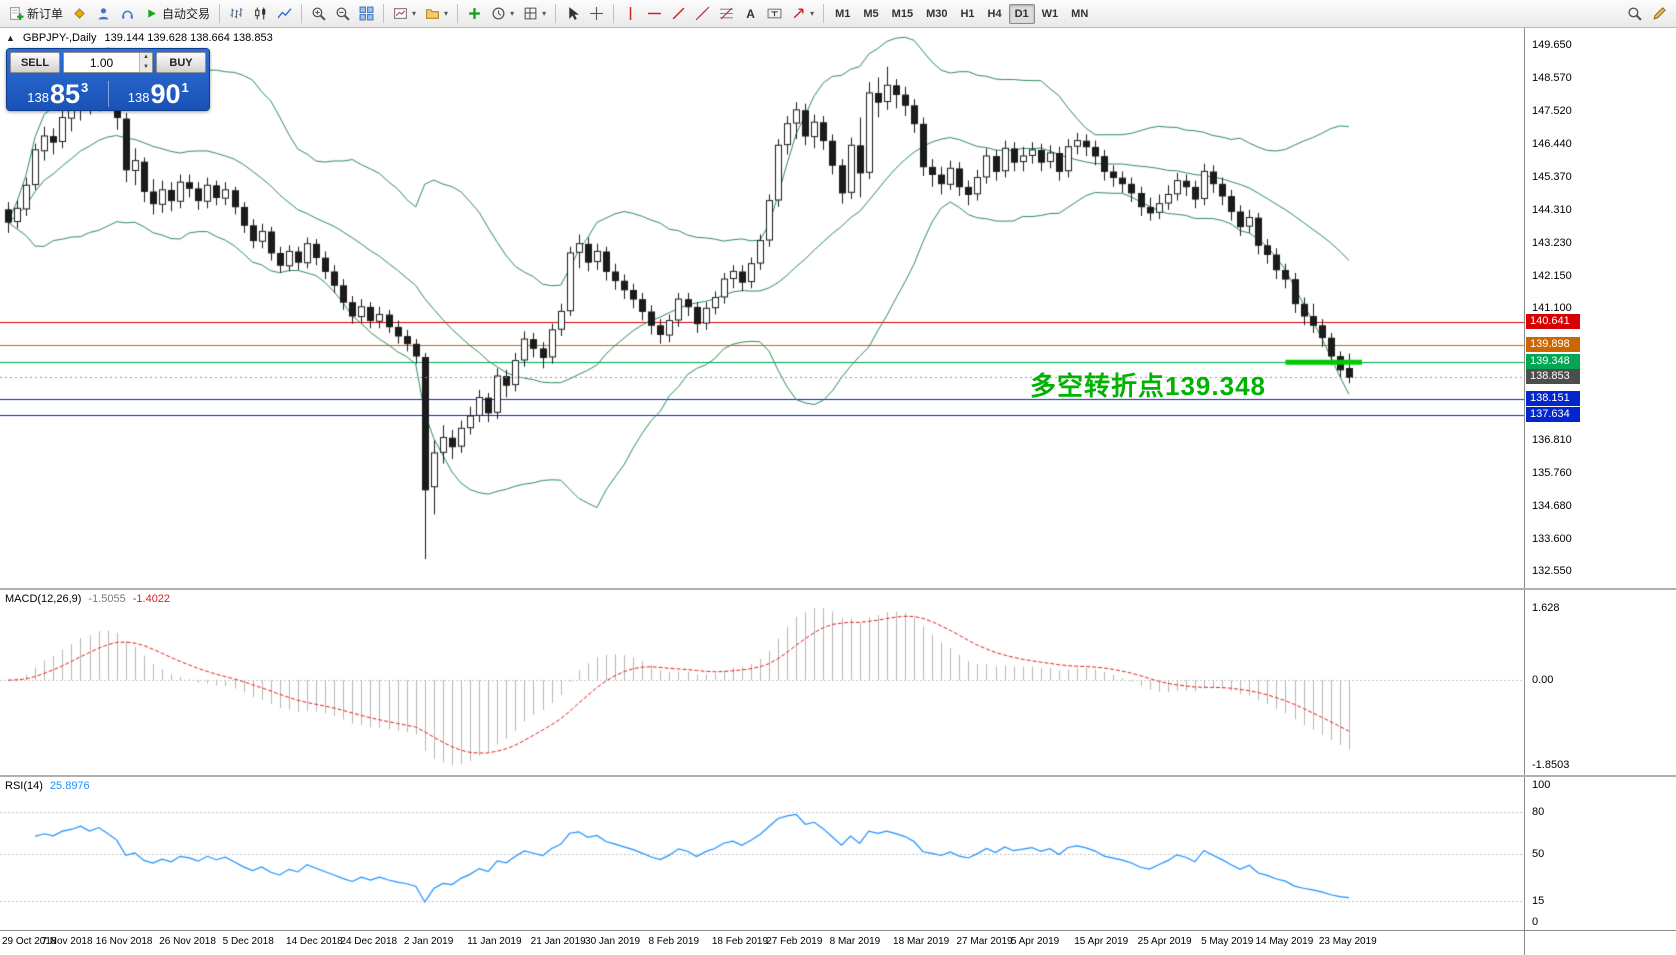  What do you see at coordinates (843, 13) in the screenshot?
I see `timeframe-button-m1: M1` at bounding box center [843, 13].